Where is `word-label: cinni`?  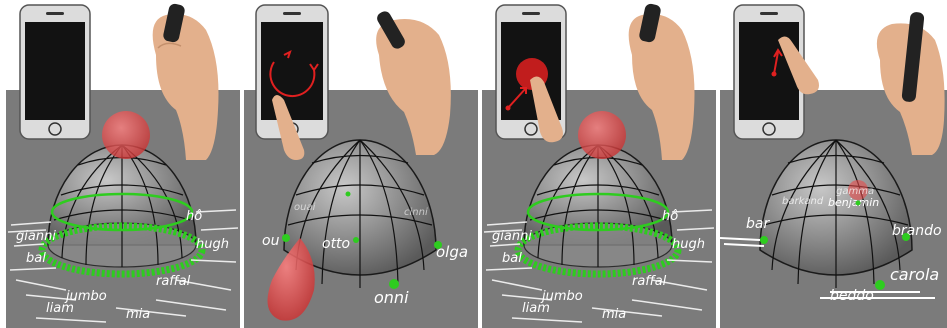
word-label: cinni is located at coordinates (416, 212).